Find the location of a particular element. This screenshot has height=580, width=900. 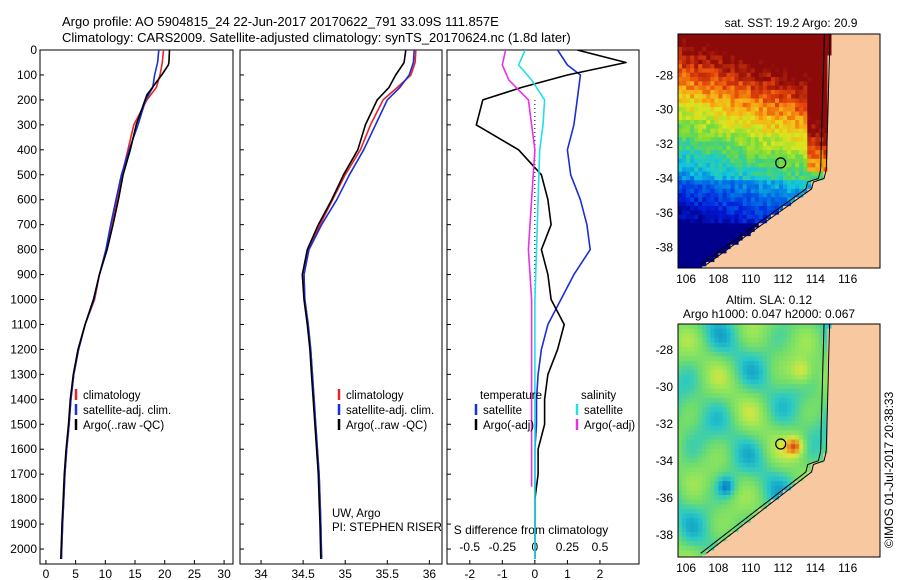

sla-map-title: Altim. SLA: 0.12 is located at coordinates (769, 300).